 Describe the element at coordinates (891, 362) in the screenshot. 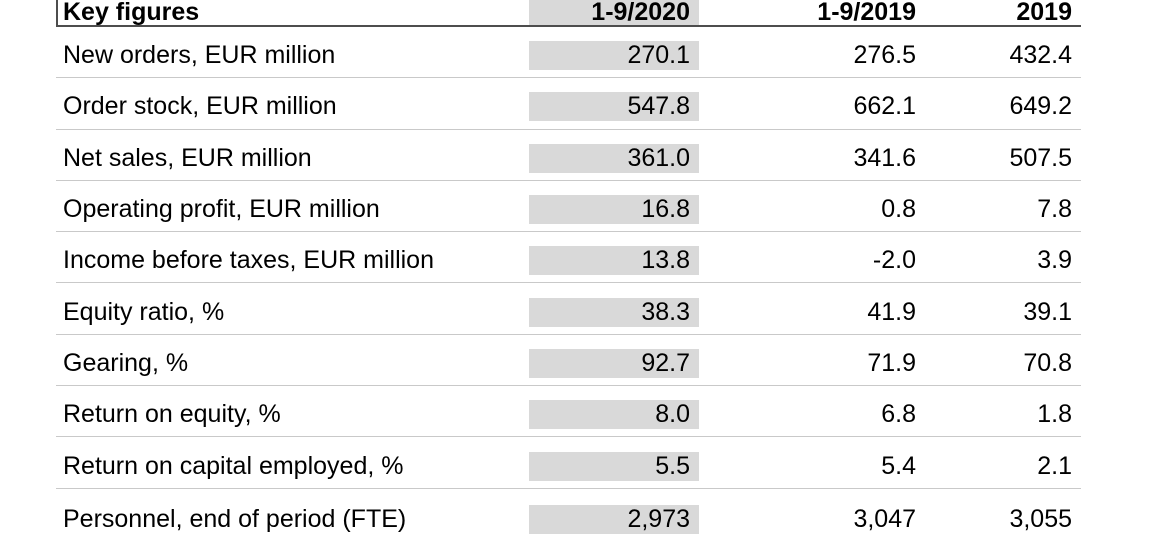

I see `value-1-9-2019: 71.9` at that location.